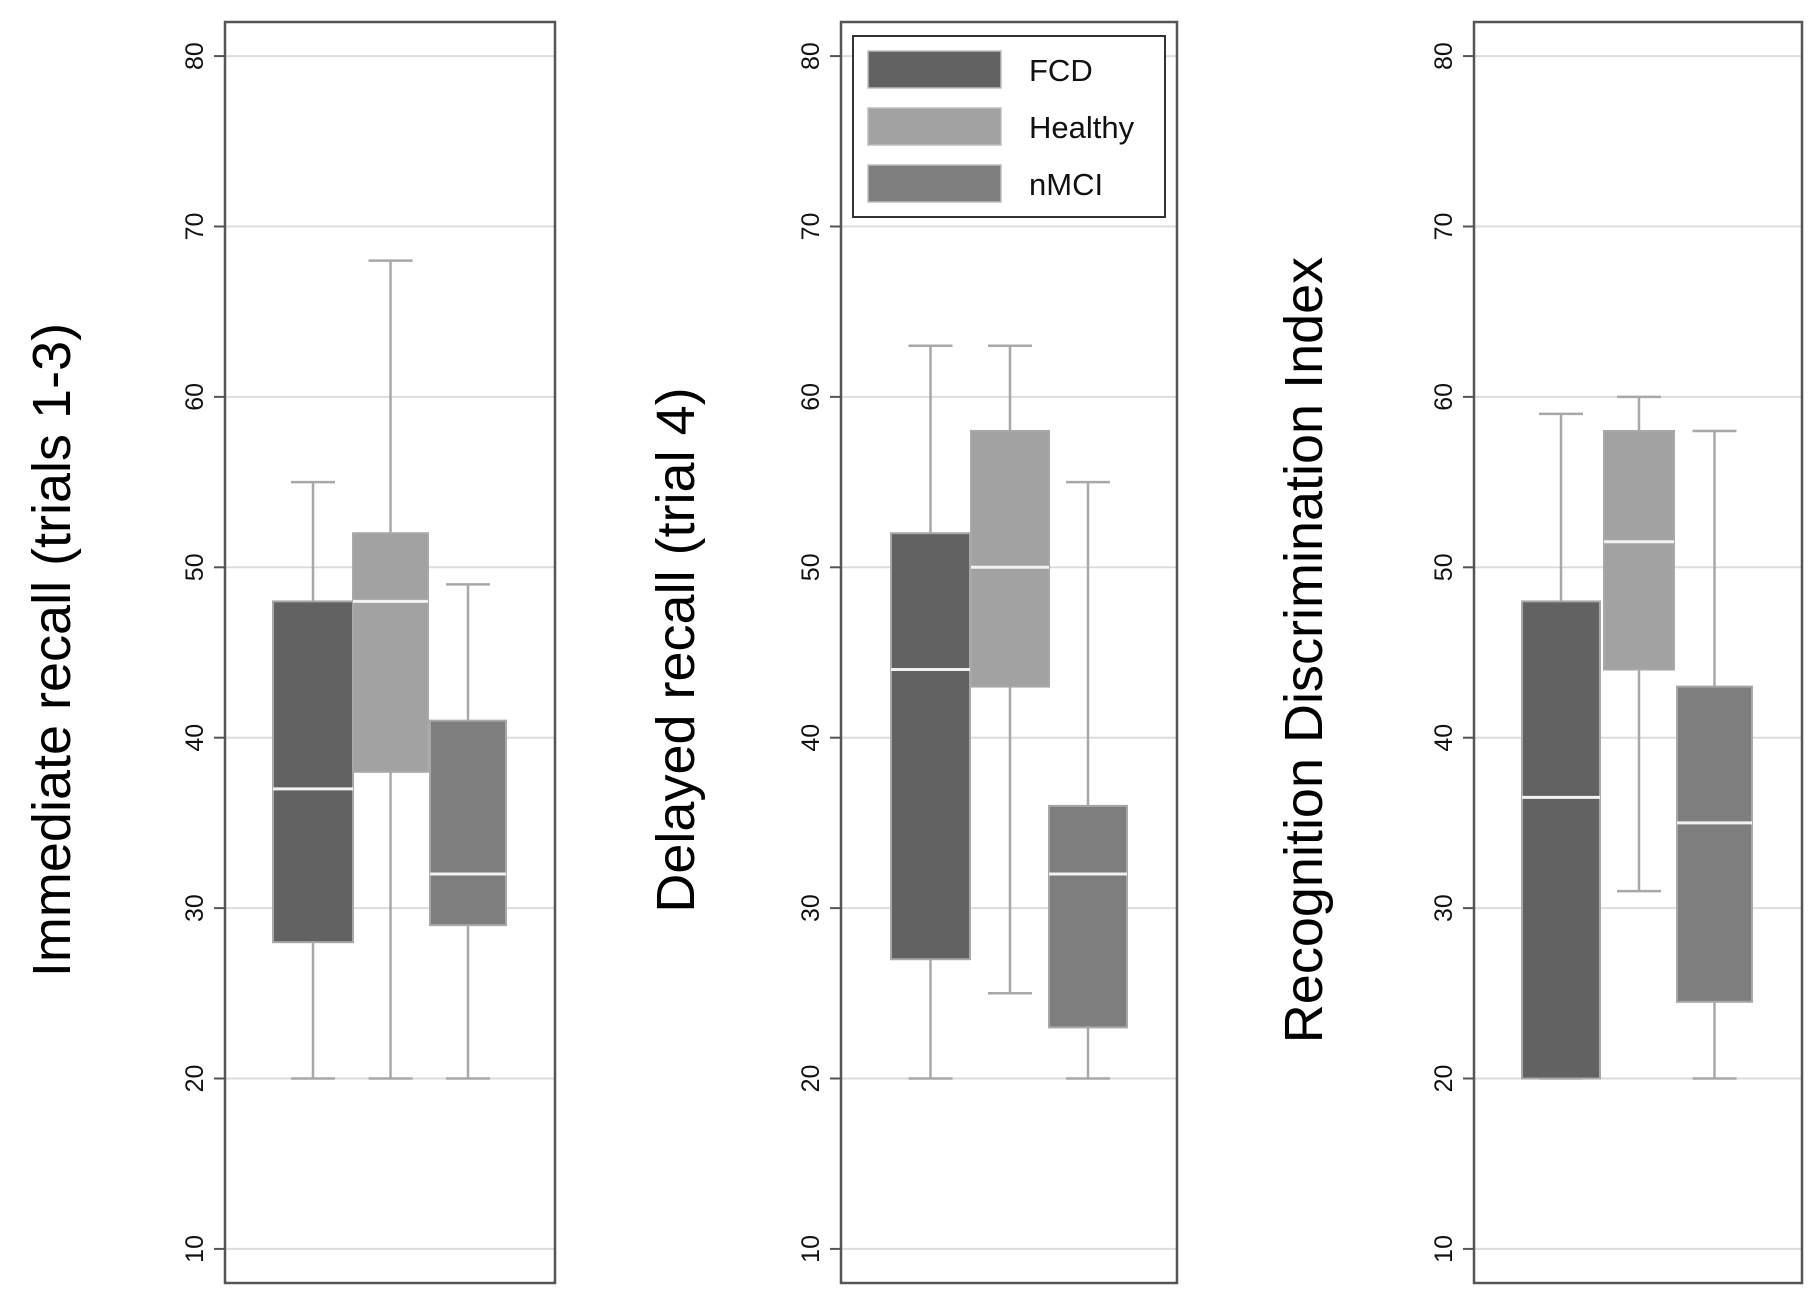  I want to click on y-axis-title: Delayed recall (trial 4), so click(676, 649).